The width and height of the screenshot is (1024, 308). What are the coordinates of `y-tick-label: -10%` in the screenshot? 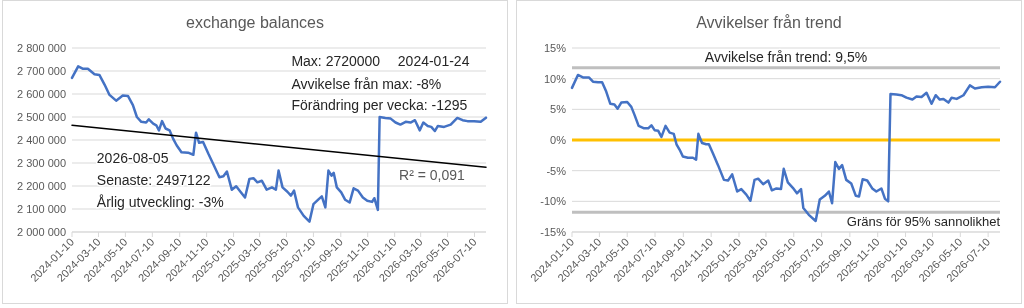 It's located at (553, 201).